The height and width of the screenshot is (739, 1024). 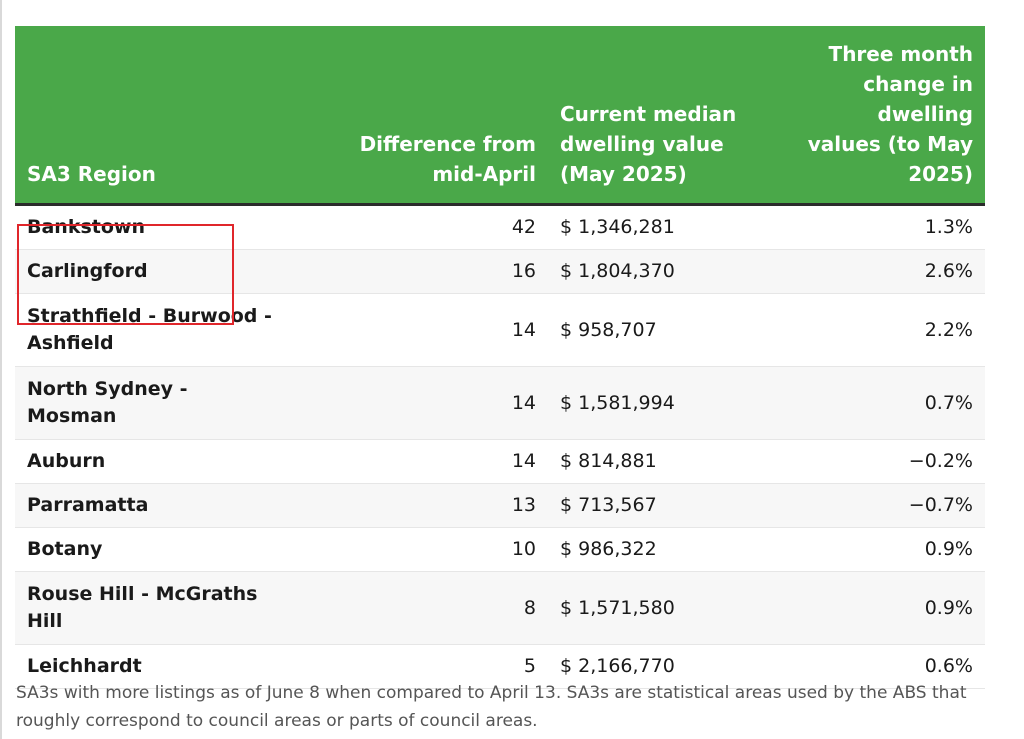 What do you see at coordinates (420, 227) in the screenshot?
I see `cell-difference: 42` at bounding box center [420, 227].